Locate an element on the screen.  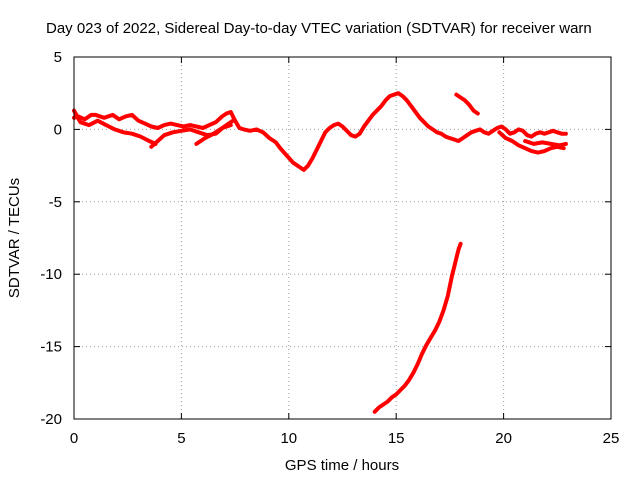
y-tick-label: 5 is located at coordinates (58, 57).